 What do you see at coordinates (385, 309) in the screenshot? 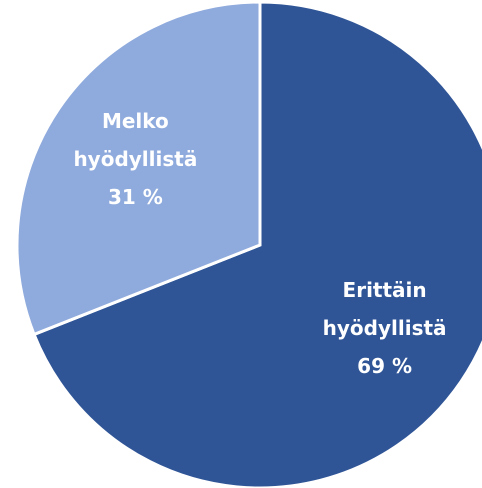
I see `slice-label: Erittäin hyödyllistä` at bounding box center [385, 309].